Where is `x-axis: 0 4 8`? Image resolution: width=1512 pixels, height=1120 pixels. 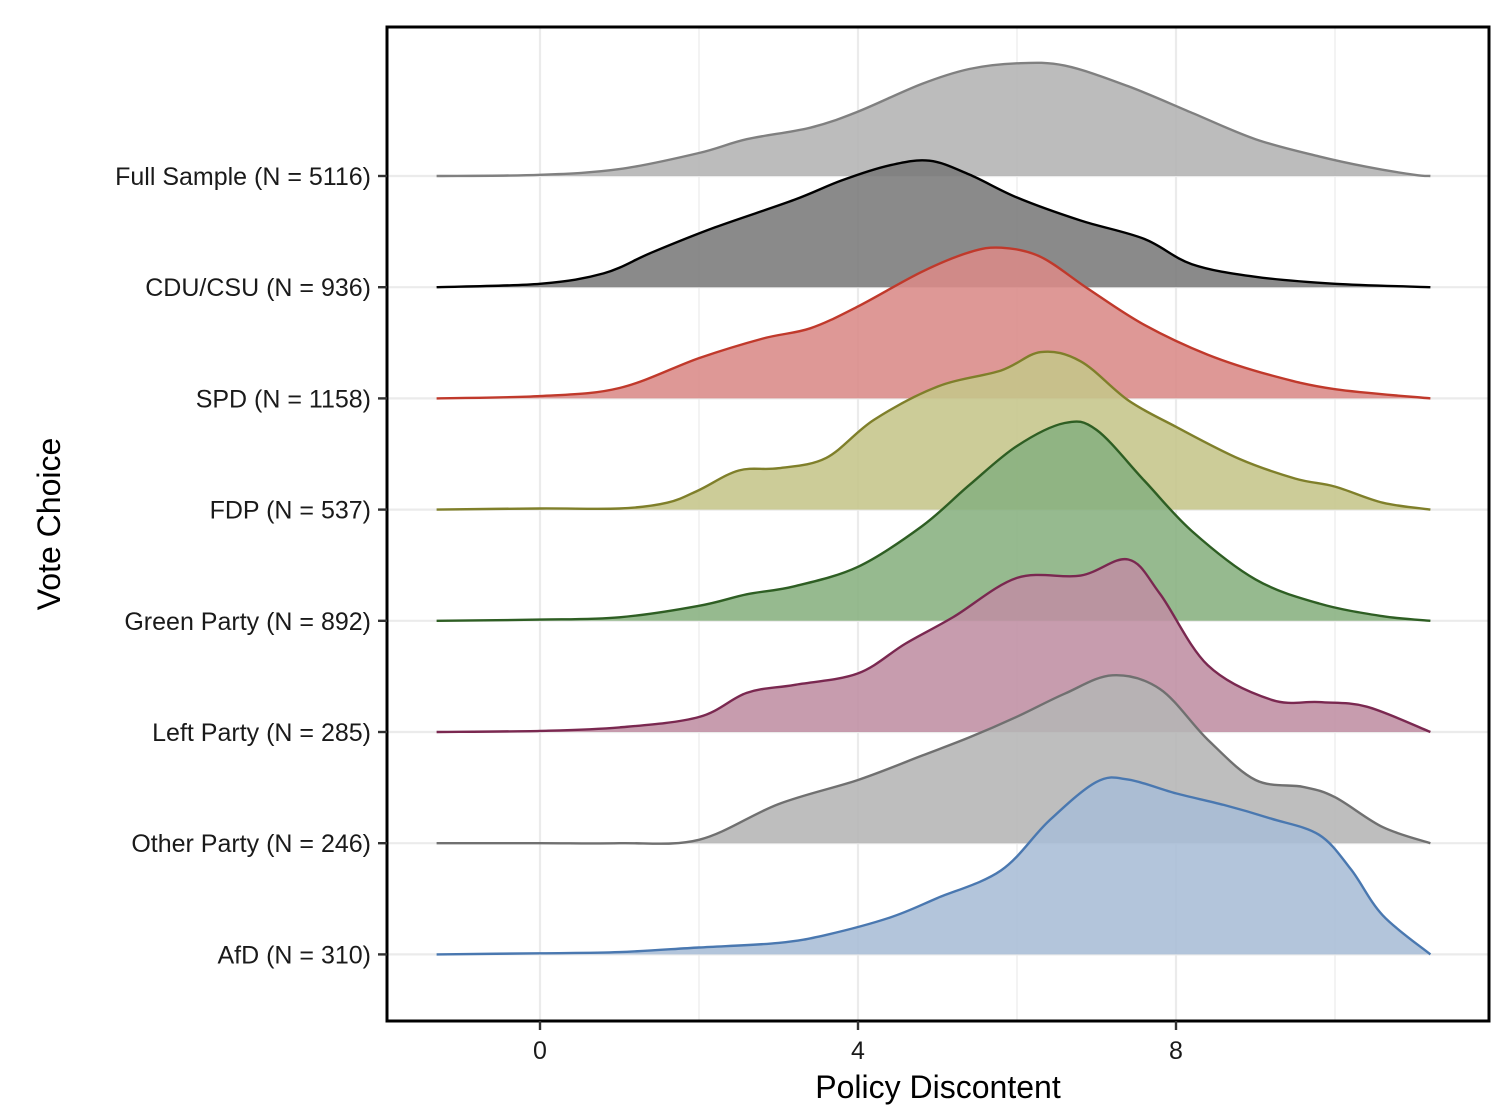 x-axis: 0 4 8 is located at coordinates (858, 1043).